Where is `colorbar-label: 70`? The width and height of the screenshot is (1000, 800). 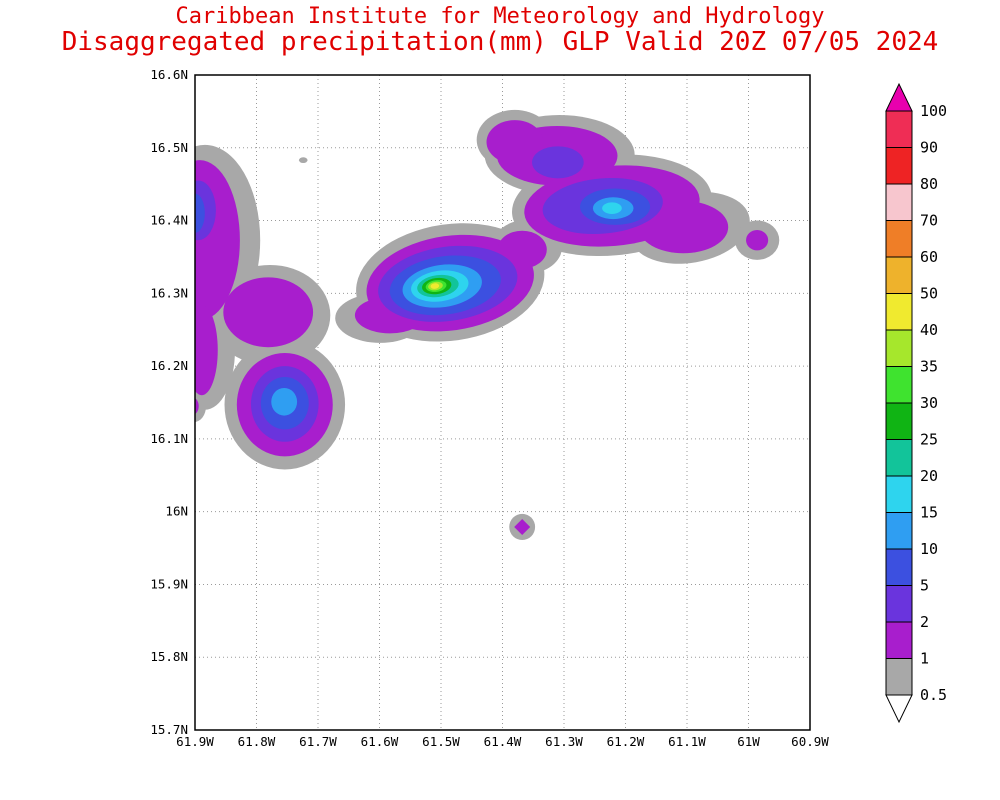
colorbar-label: 70 is located at coordinates (929, 221).